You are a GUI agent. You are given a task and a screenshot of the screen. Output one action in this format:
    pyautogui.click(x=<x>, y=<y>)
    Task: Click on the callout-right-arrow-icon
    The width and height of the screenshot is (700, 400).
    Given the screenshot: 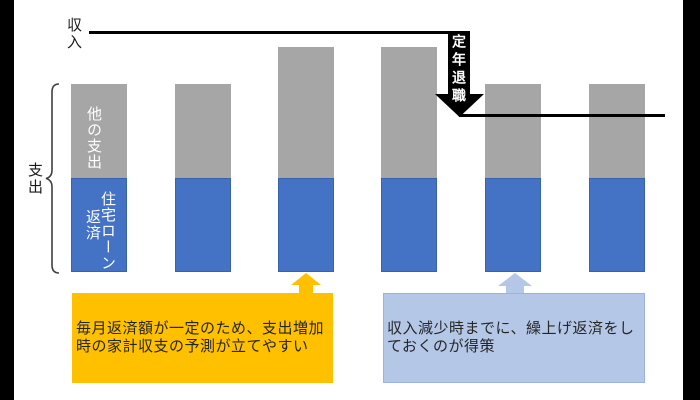 What is the action you would take?
    pyautogui.click(x=515, y=283)
    